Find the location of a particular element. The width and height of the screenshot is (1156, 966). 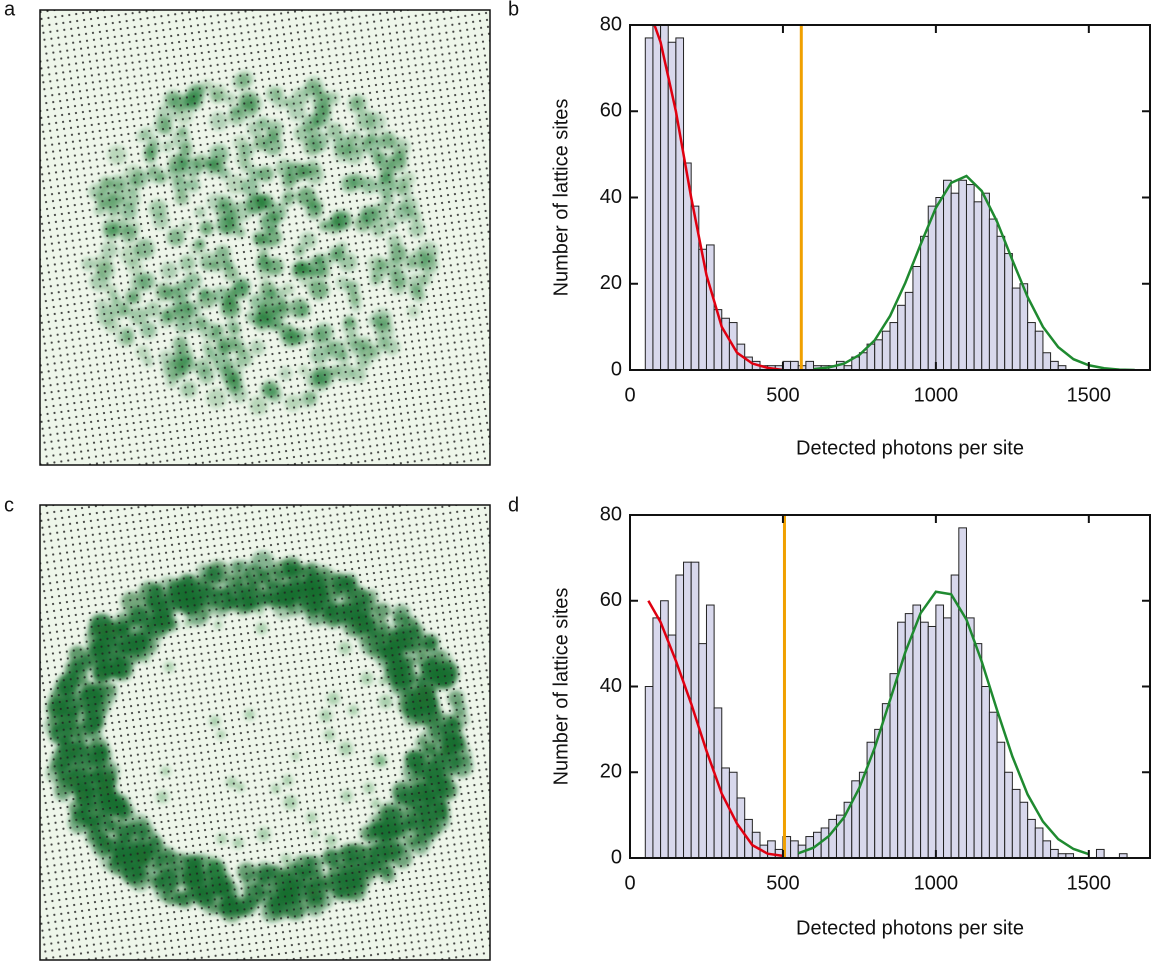

panel-label: a is located at coordinates (10, 10).